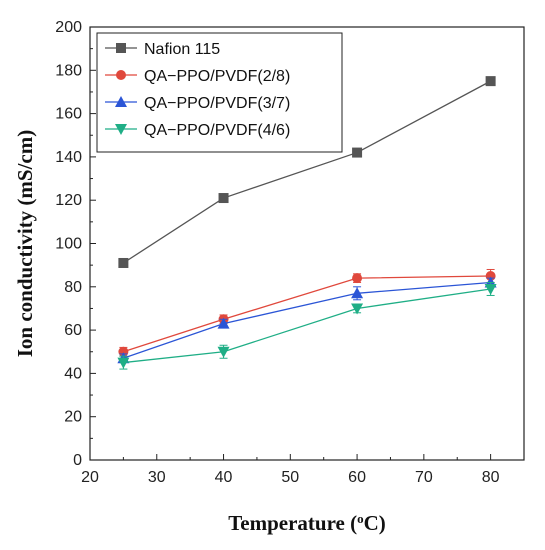 The width and height of the screenshot is (545, 550). Describe the element at coordinates (217, 130) in the screenshot. I see `legend-label: QA−PPO/PVDF(4/6)` at that location.